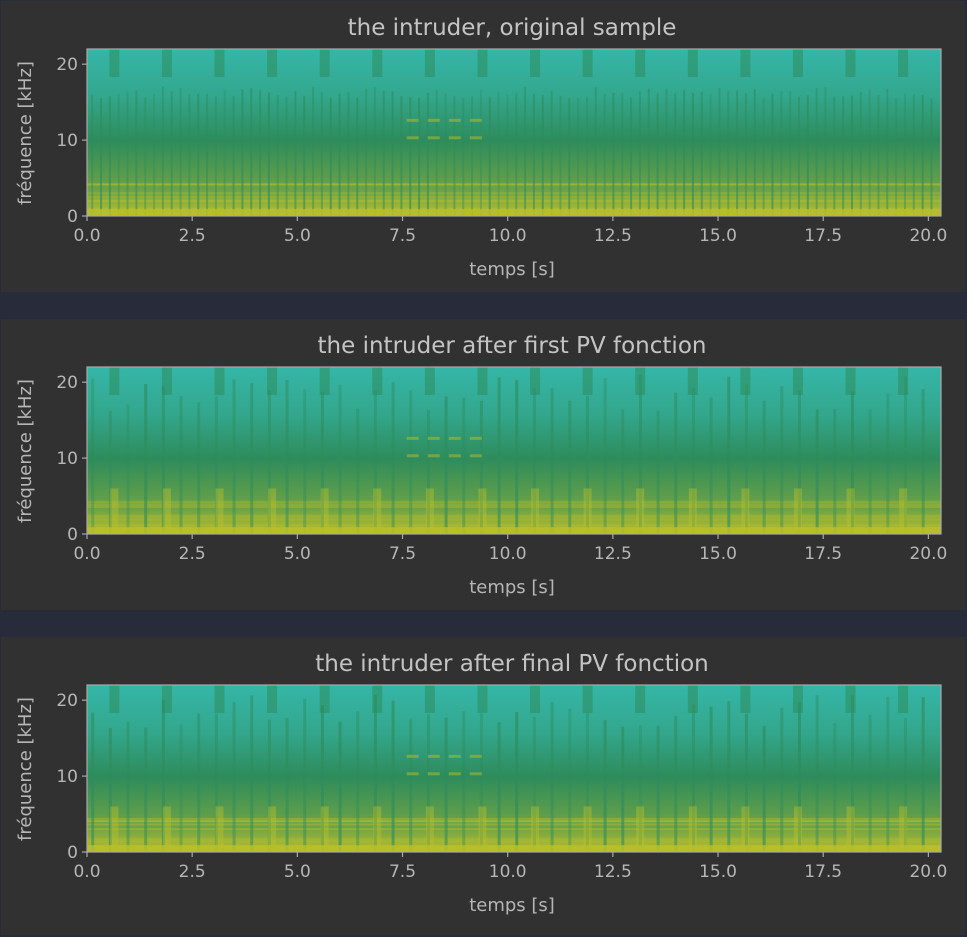 The image size is (967, 937). I want to click on x-tick-label: 12.5, so click(613, 236).